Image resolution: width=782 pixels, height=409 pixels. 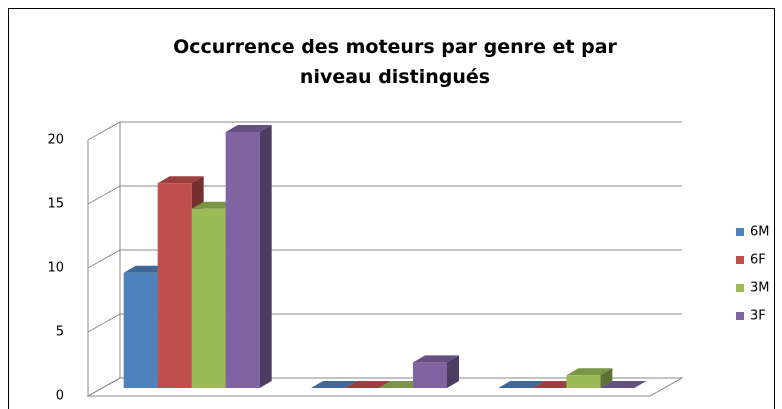 What do you see at coordinates (760, 288) in the screenshot?
I see `legend-label: 3M` at bounding box center [760, 288].